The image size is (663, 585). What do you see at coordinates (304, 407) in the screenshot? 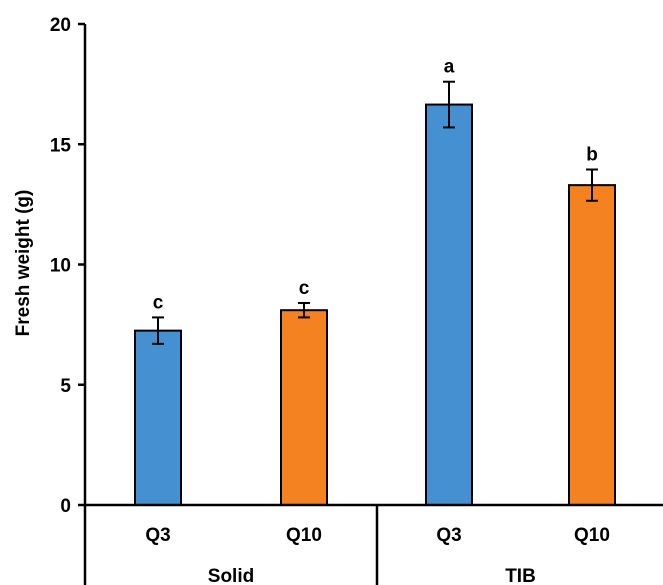
I see `bar-solid-q10` at bounding box center [304, 407].